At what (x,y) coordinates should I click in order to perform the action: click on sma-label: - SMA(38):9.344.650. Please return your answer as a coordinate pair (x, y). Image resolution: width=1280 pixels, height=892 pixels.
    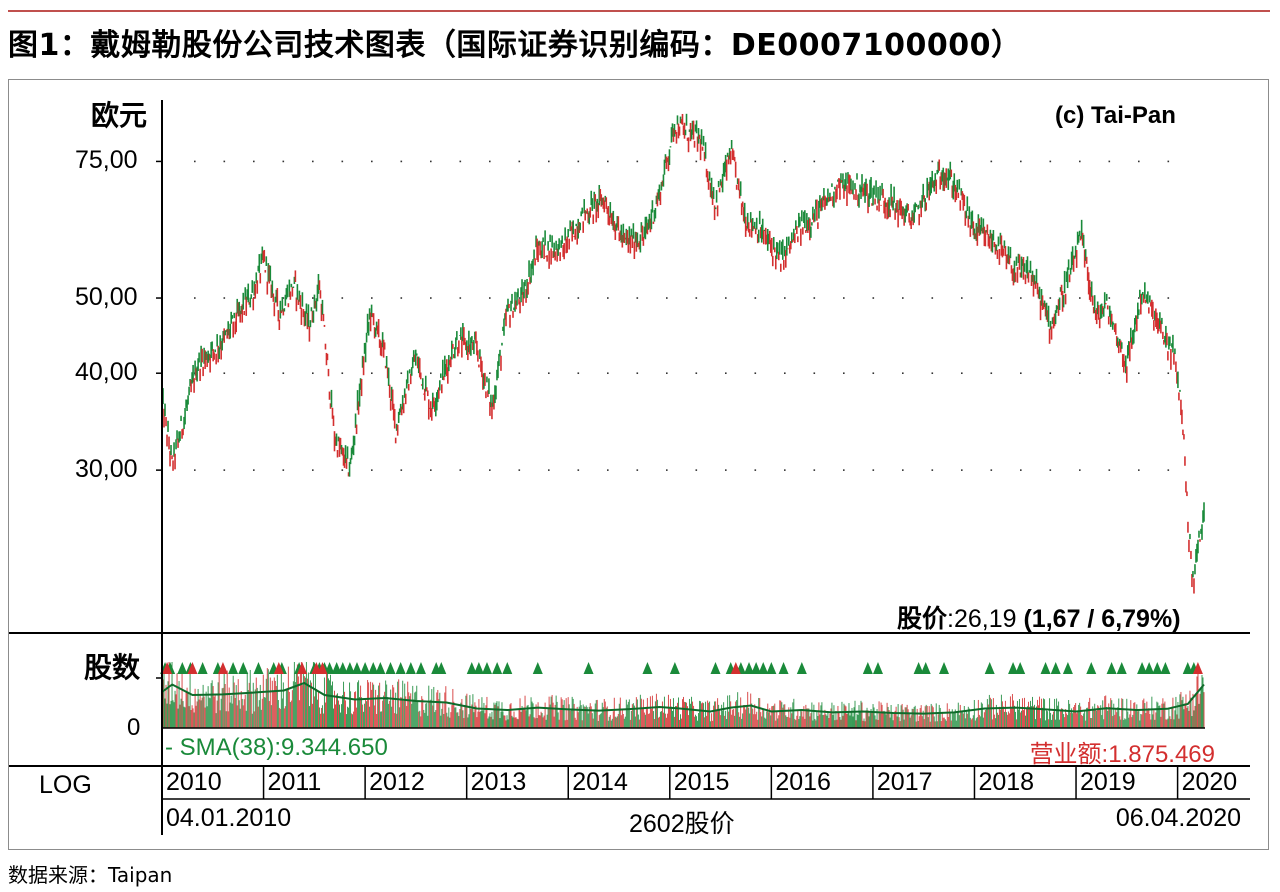
    Looking at the image, I should click on (276, 747).